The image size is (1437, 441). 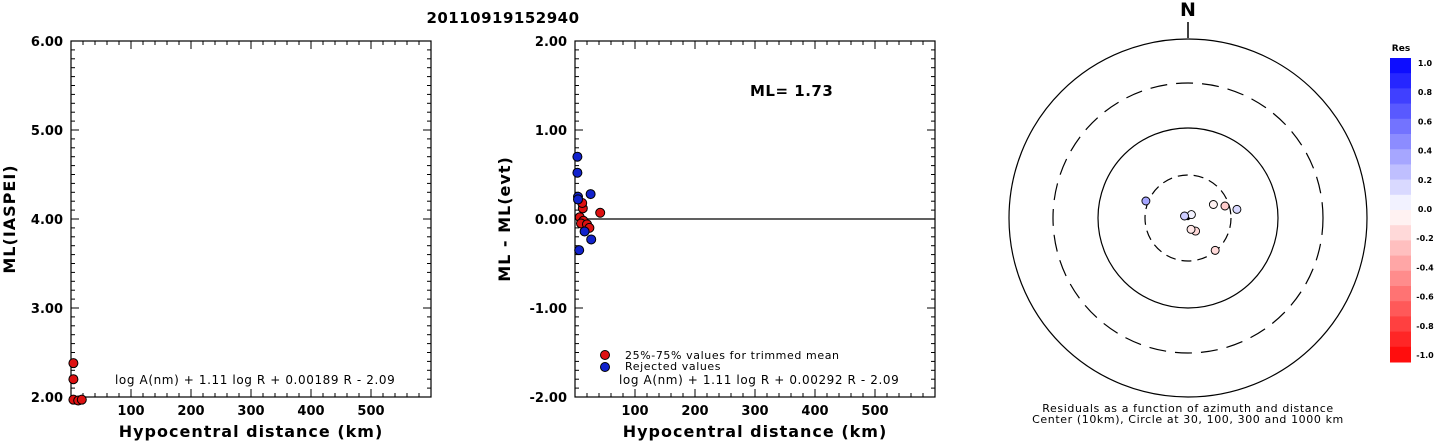 I want to click on plot1-xtick-label: 200, so click(x=190, y=411).